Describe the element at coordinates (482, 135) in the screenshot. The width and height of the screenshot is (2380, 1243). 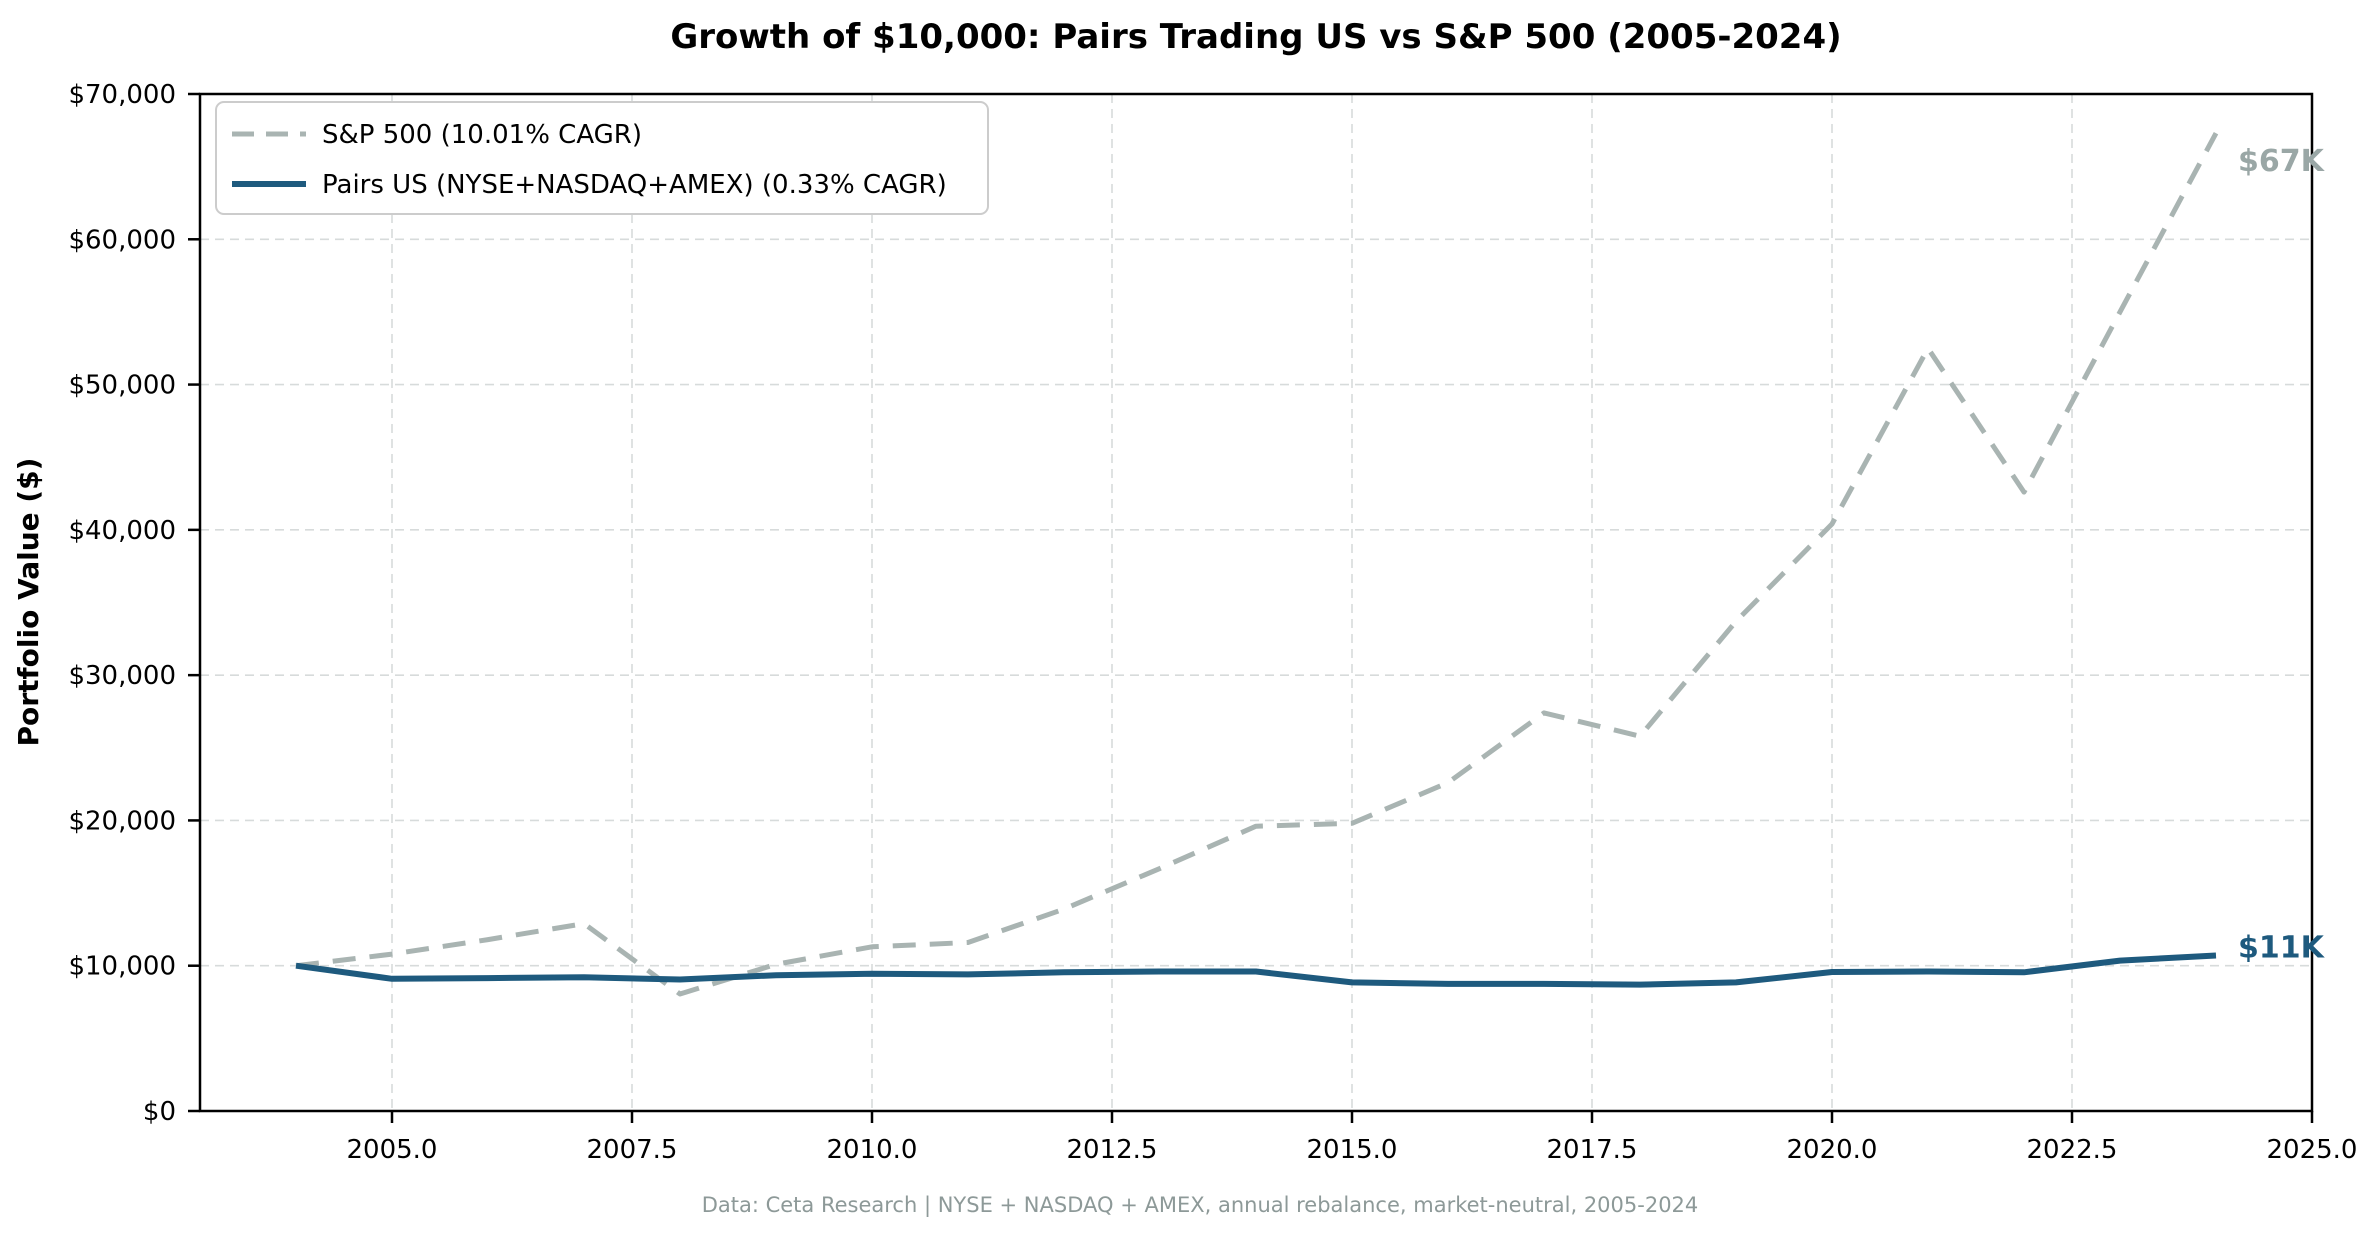
I see `legend-label-sp500: S&P 500 (10.01% CAGR)` at that location.